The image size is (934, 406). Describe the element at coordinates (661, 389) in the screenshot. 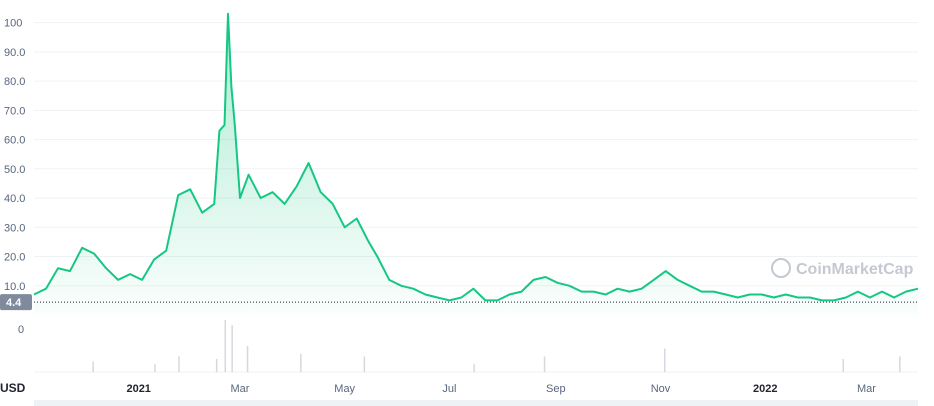

I see `x-tick-label: Nov` at that location.